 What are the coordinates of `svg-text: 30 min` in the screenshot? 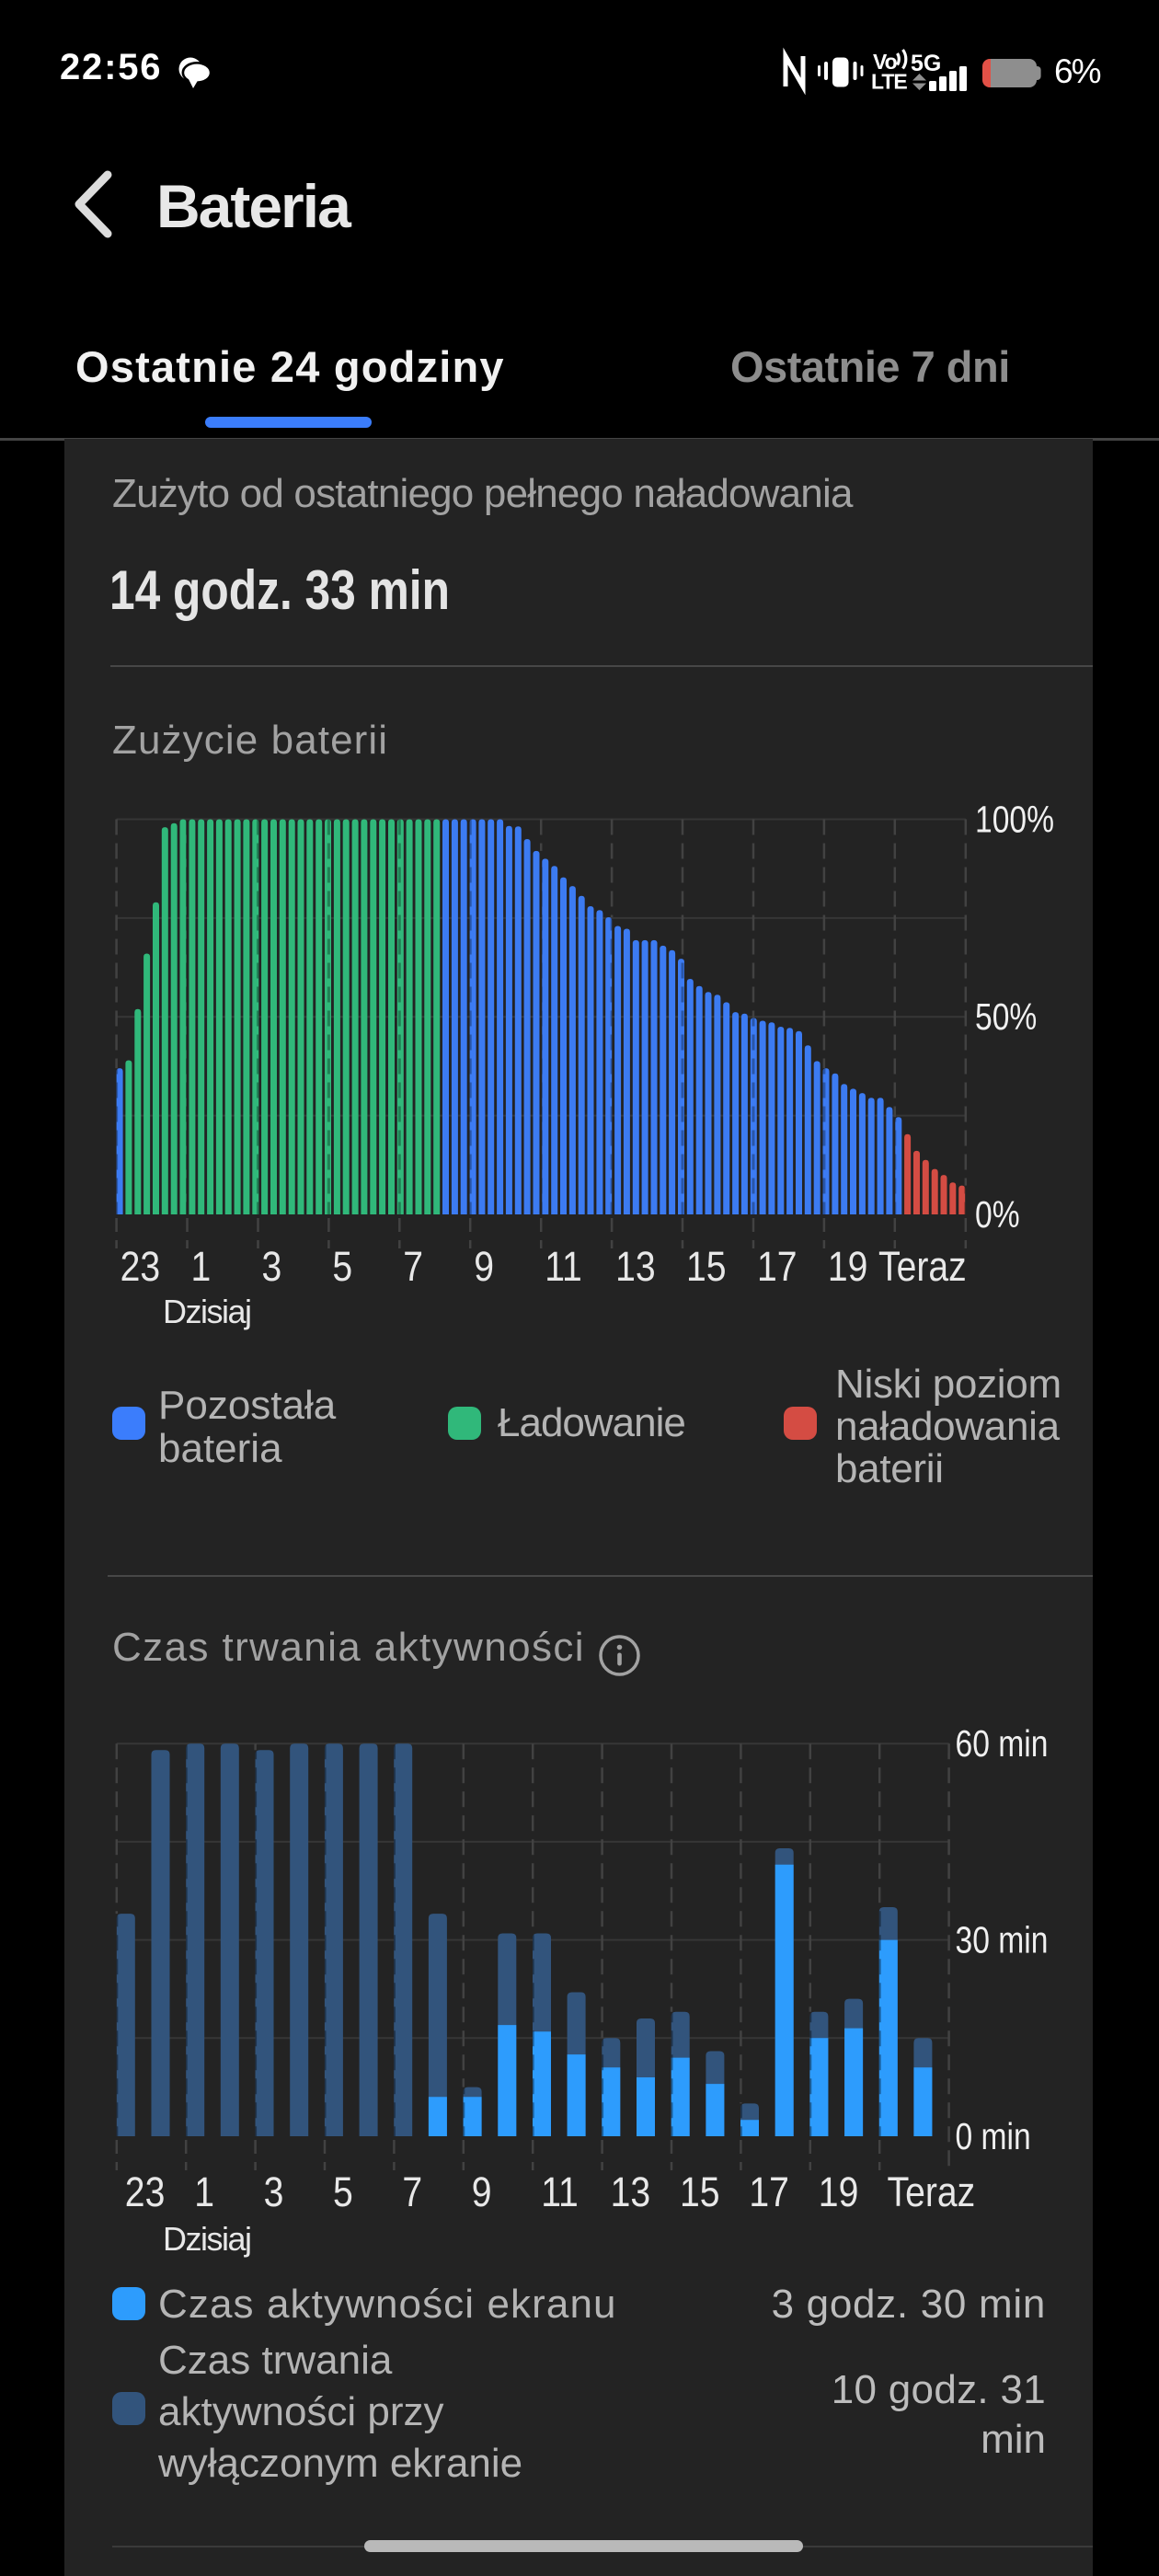 It's located at (1002, 1939).